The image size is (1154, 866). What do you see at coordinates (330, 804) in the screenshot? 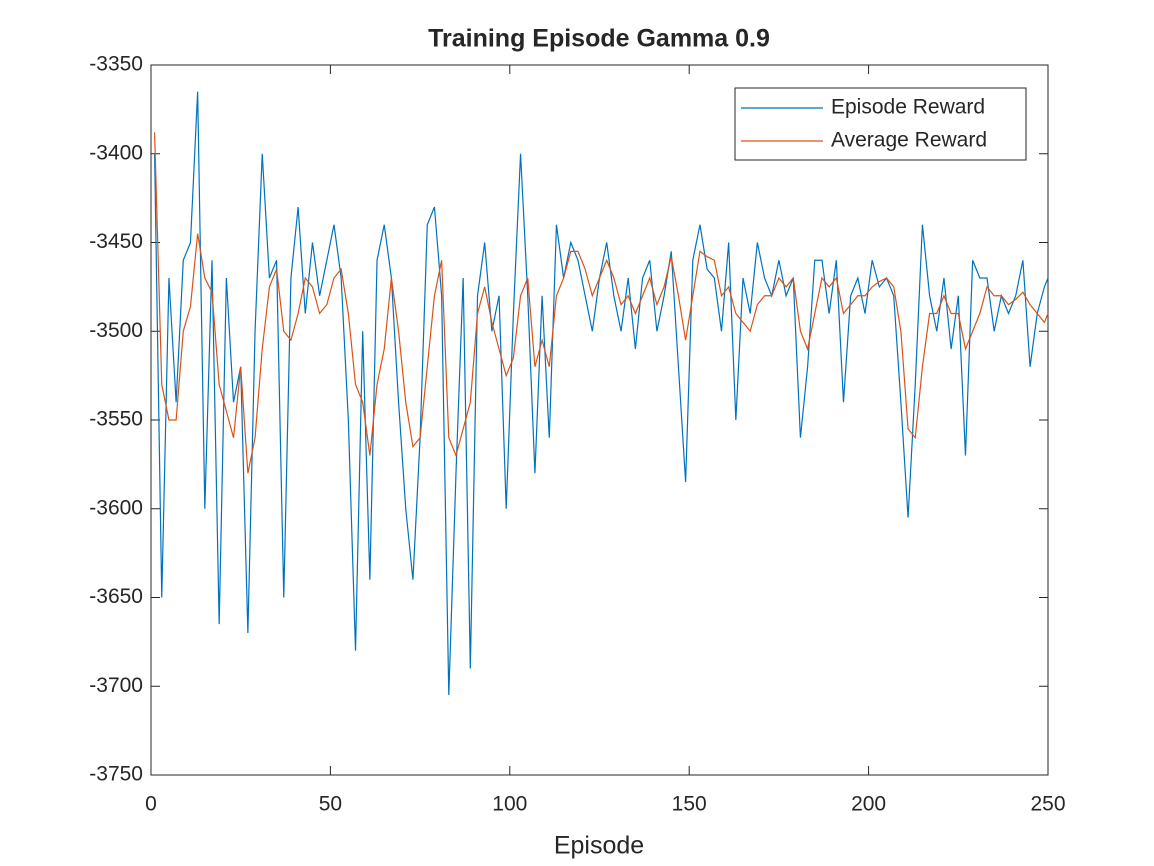
I see `x-tick-label: 50` at bounding box center [330, 804].